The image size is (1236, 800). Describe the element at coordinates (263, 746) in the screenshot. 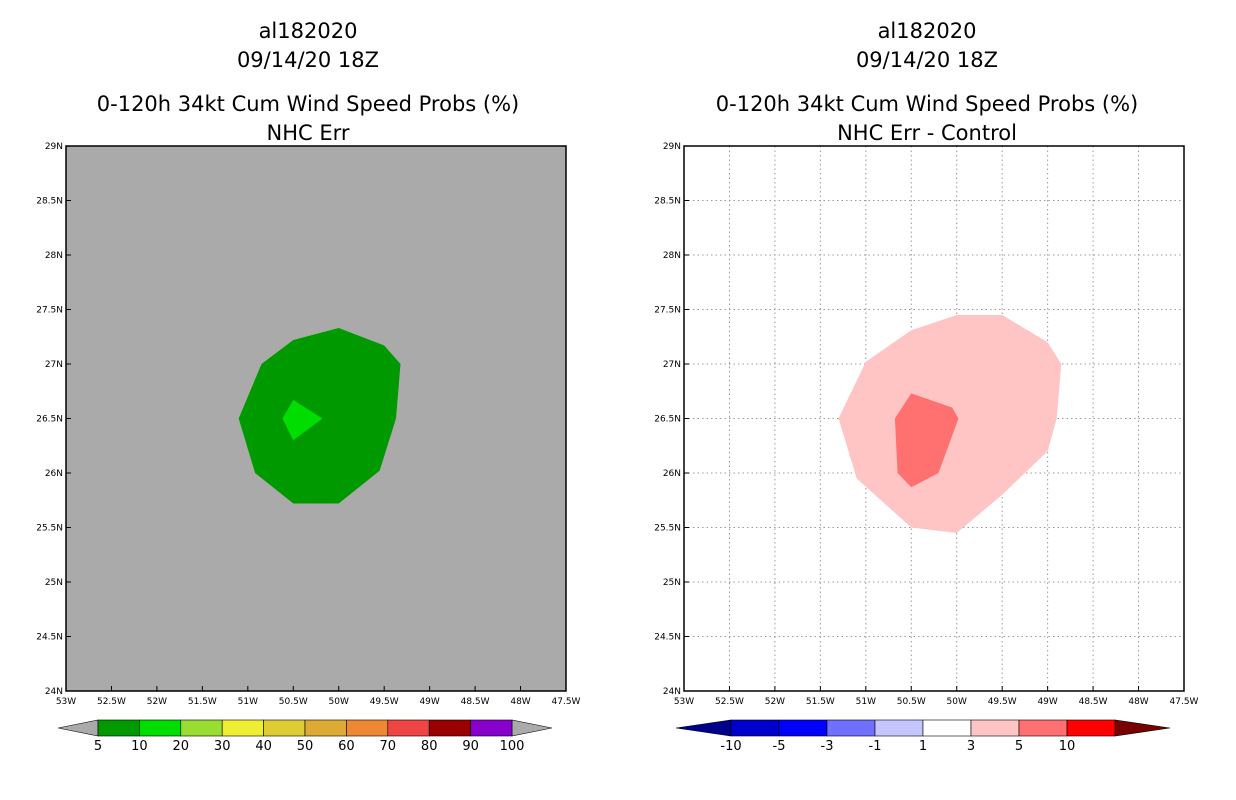

I see `colorbar-label: 40` at that location.